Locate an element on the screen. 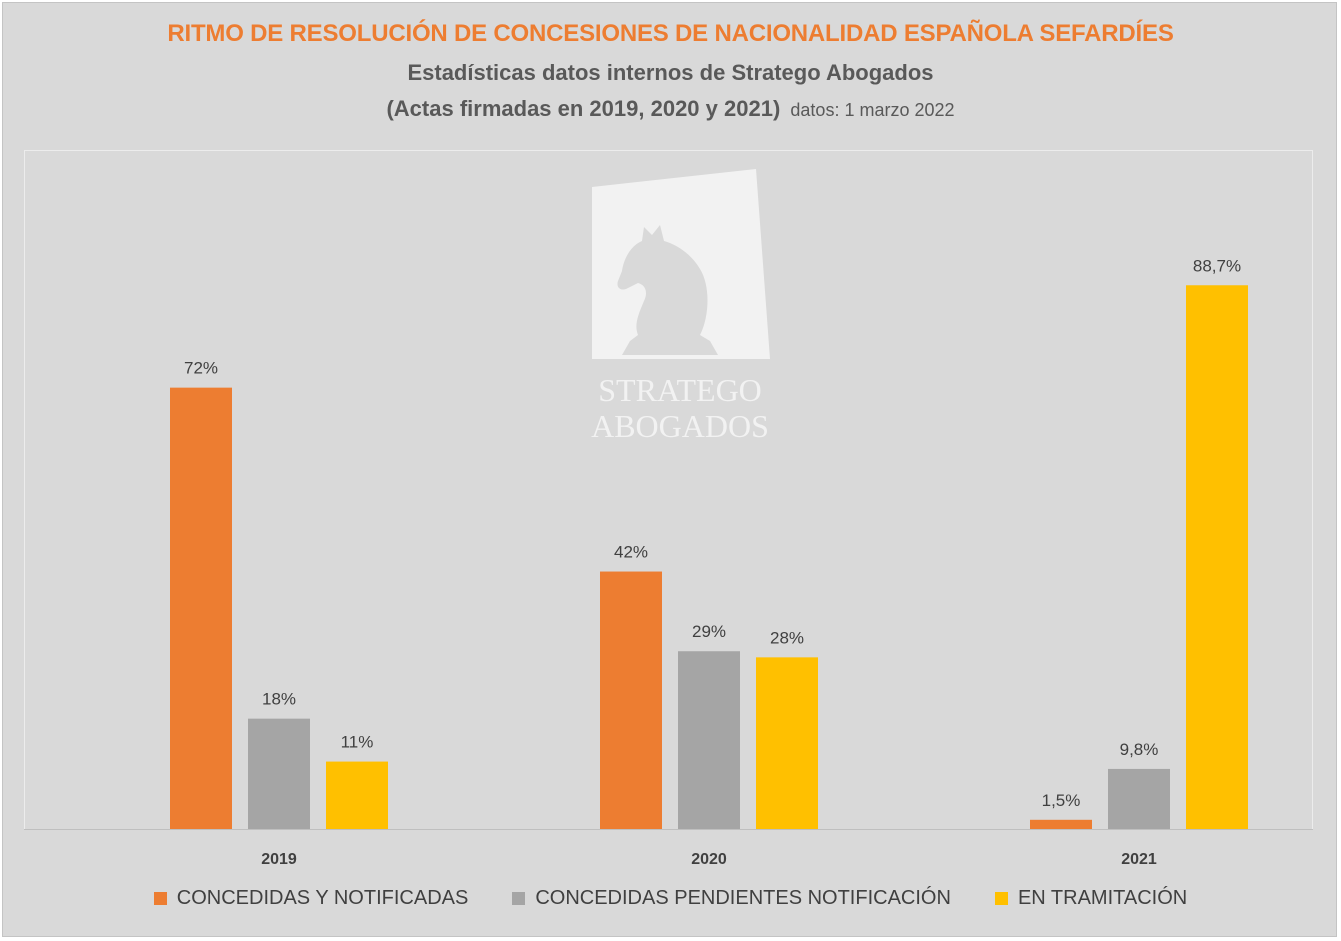  value-label-2020-series-1: 42% is located at coordinates (631, 552).